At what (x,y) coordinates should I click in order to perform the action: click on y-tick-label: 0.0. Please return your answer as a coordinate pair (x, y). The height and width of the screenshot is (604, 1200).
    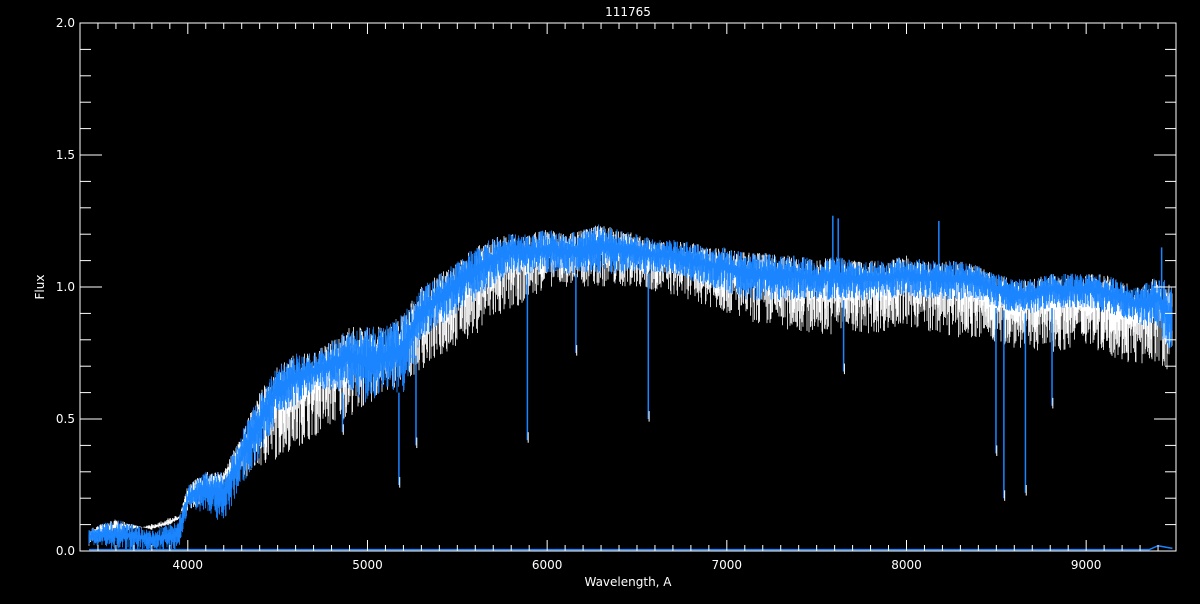
    Looking at the image, I should click on (65, 551).